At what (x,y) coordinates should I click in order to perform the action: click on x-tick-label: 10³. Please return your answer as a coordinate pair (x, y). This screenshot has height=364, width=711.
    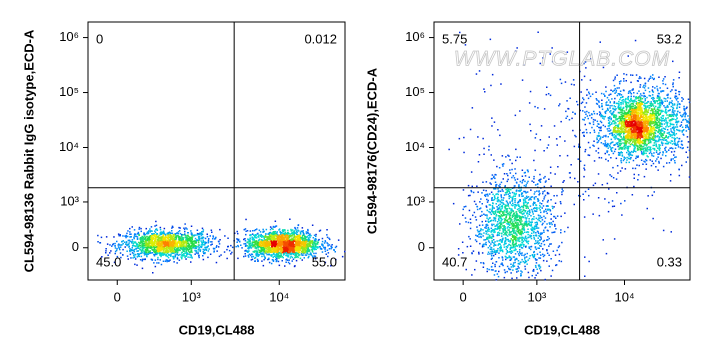
    Looking at the image, I should click on (191, 296).